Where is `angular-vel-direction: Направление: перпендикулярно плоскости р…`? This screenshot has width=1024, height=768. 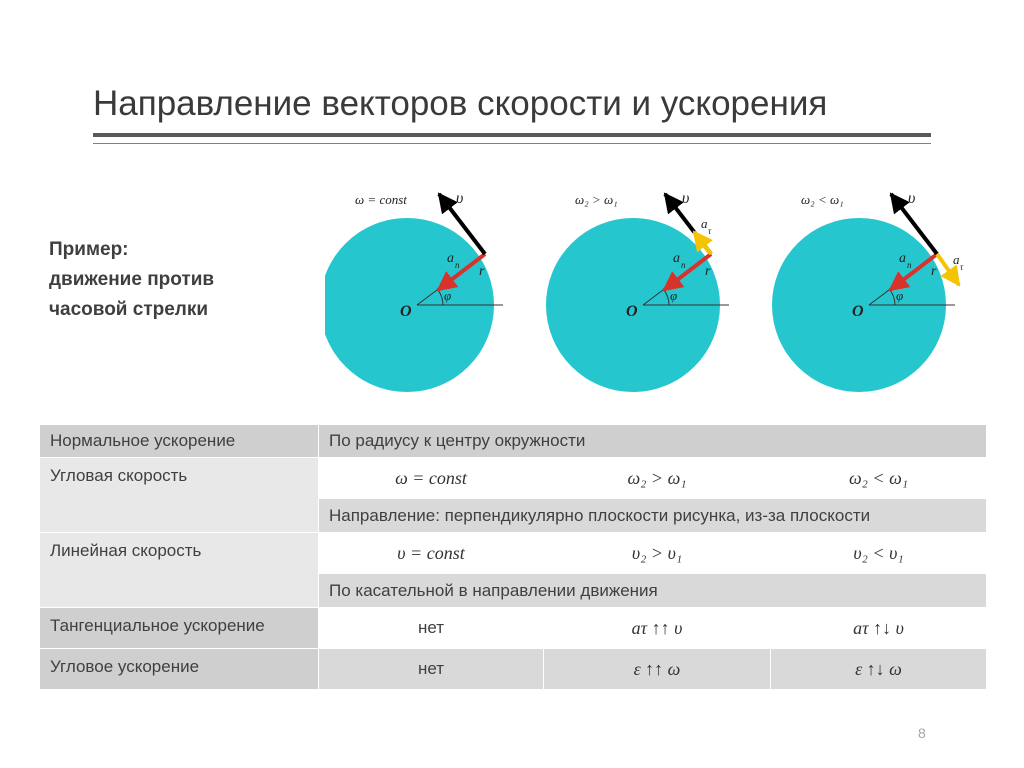
angular-vel-direction: Направление: перпендикулярно плоскости р… is located at coordinates (652, 515).